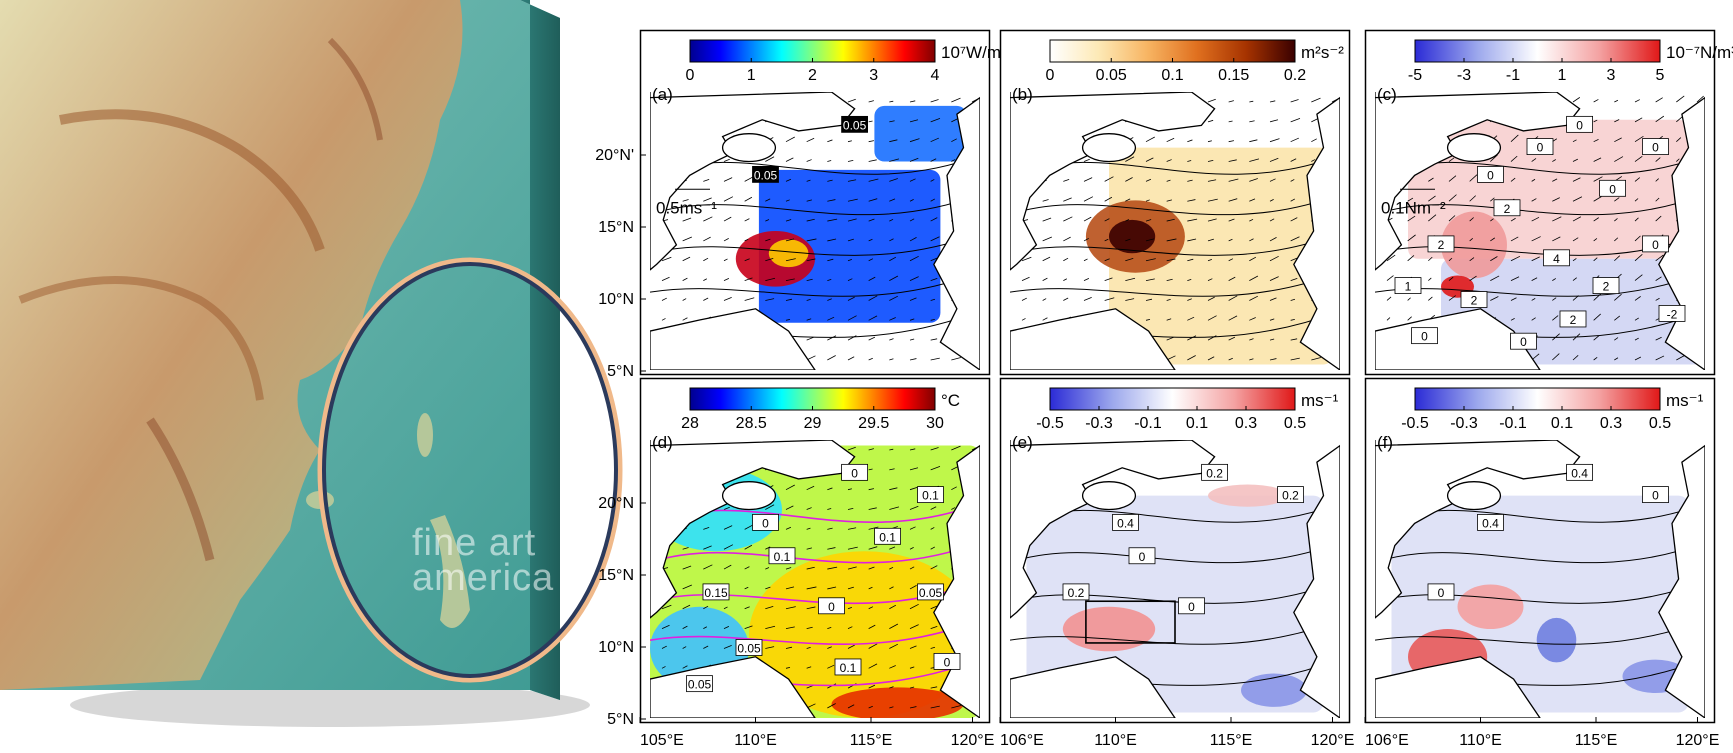 The height and width of the screenshot is (753, 1733). Describe the element at coordinates (1464, 75) in the screenshot. I see `colorbar-tick-label: -3` at that location.